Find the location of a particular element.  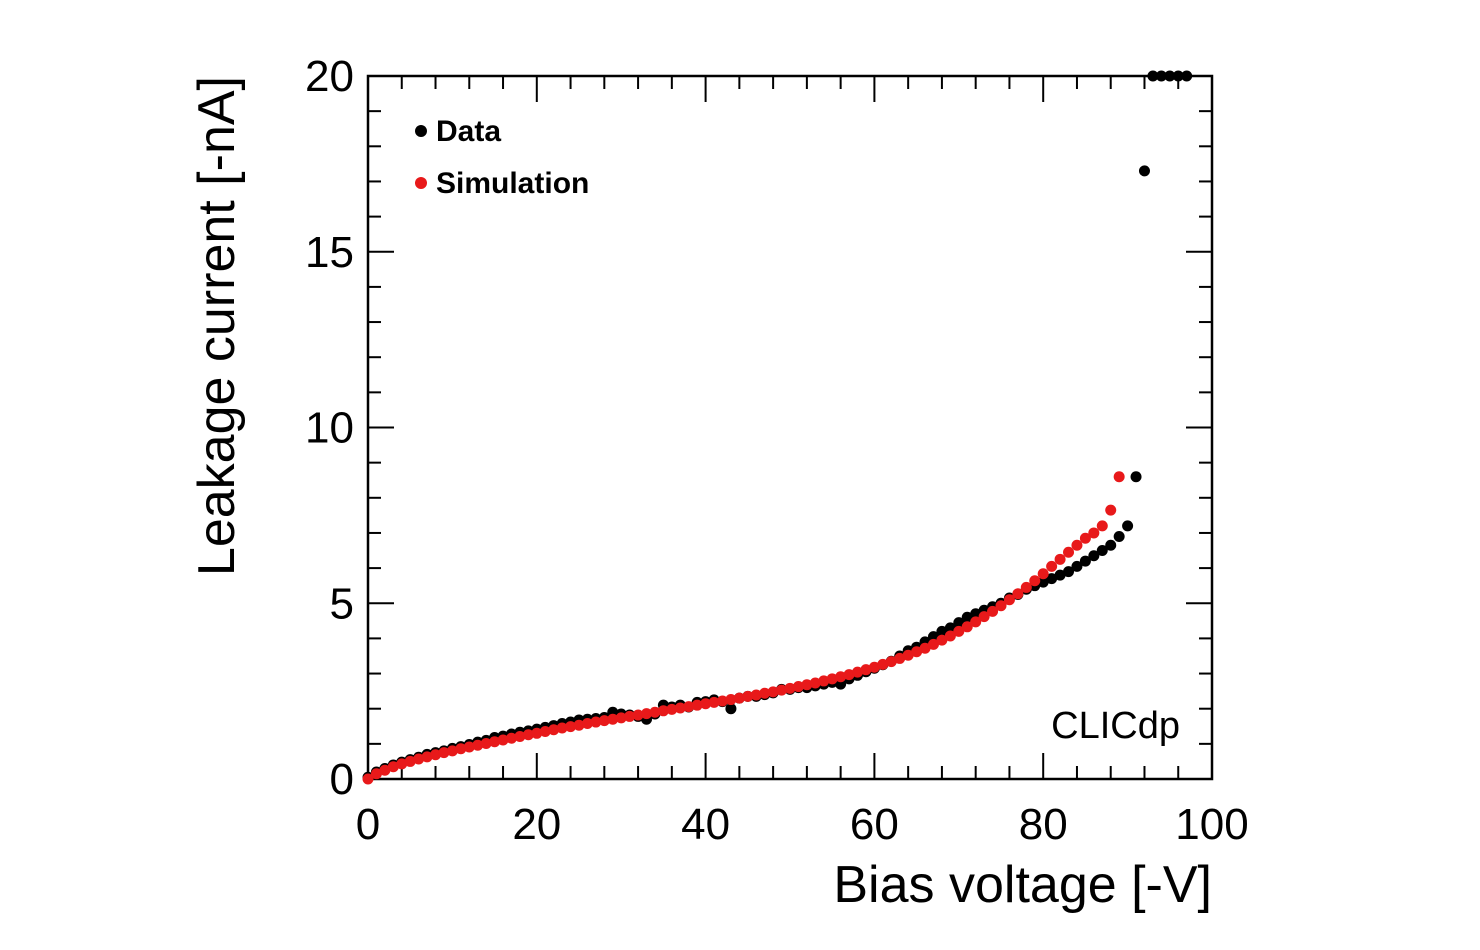

legend: Data Simulation is located at coordinates (502, 157).